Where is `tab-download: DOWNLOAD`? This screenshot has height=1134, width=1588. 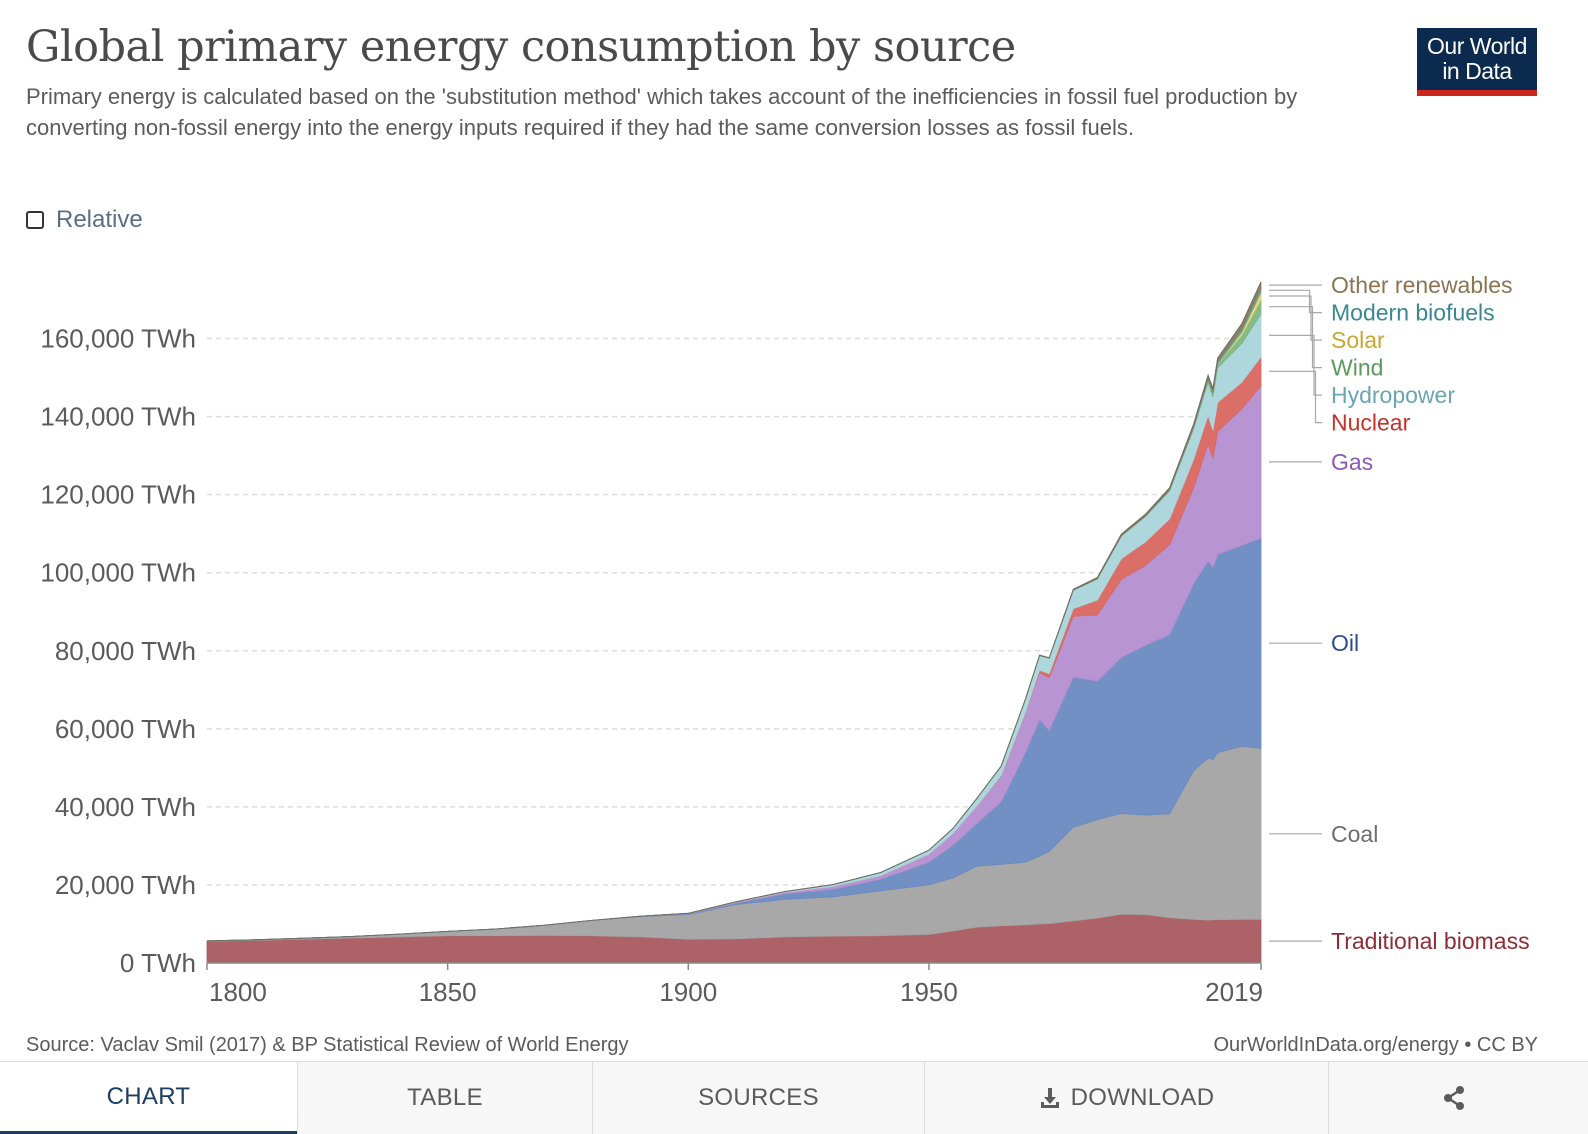
tab-download: DOWNLOAD is located at coordinates (1126, 1098).